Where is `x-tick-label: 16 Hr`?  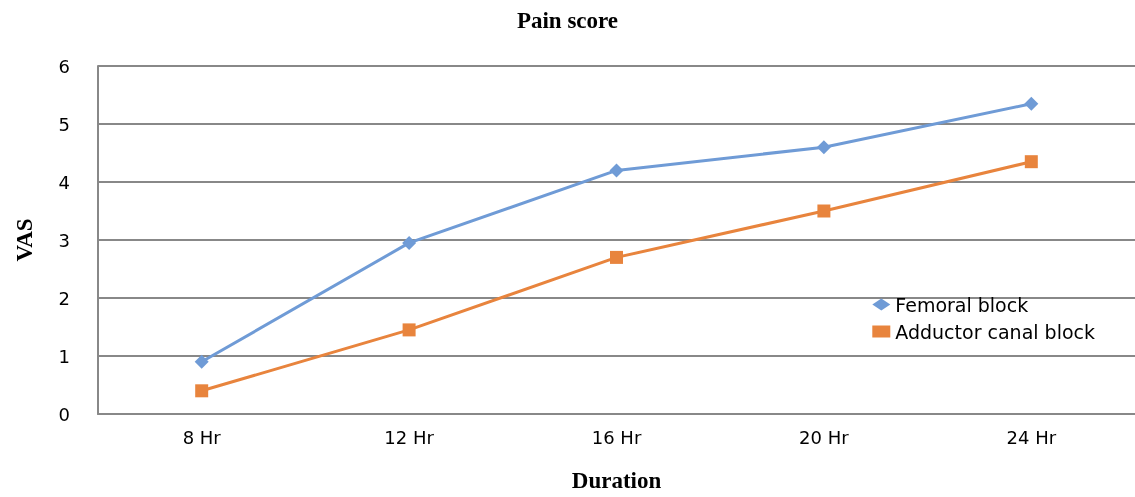
x-tick-label: 16 Hr is located at coordinates (616, 437).